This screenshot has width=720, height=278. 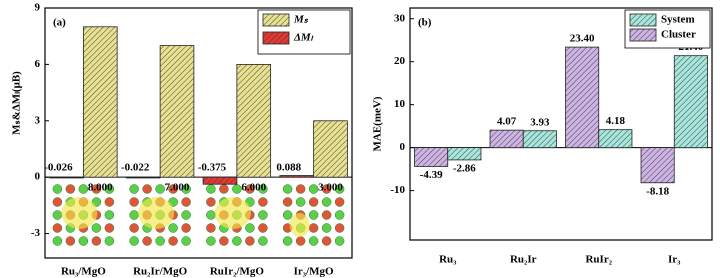 What do you see at coordinates (301, 20) in the screenshot?
I see `legend-label: Mₛ` at bounding box center [301, 20].